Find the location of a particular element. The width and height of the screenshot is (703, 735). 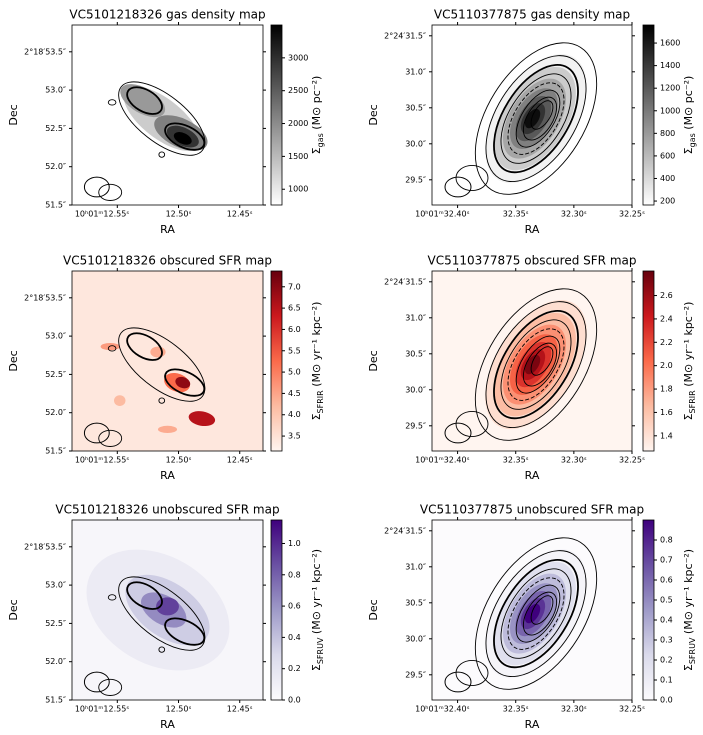

colorbar-tick-label: 0.6 is located at coordinates (294, 606).